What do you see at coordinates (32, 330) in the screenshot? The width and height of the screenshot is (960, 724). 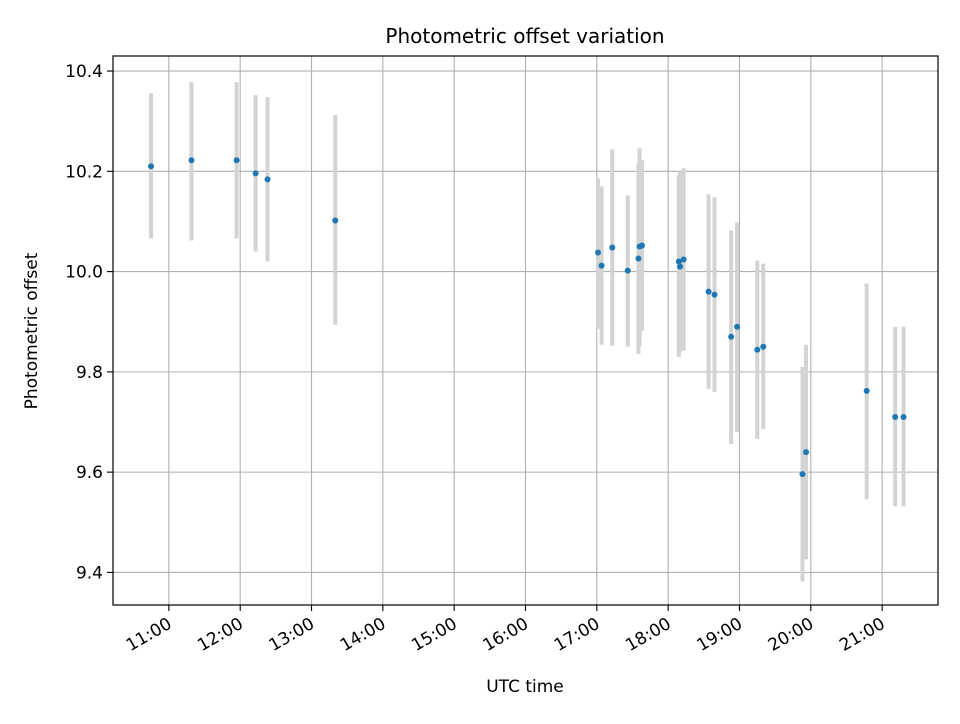 I see `y-axis-label: Photometric offset` at bounding box center [32, 330].